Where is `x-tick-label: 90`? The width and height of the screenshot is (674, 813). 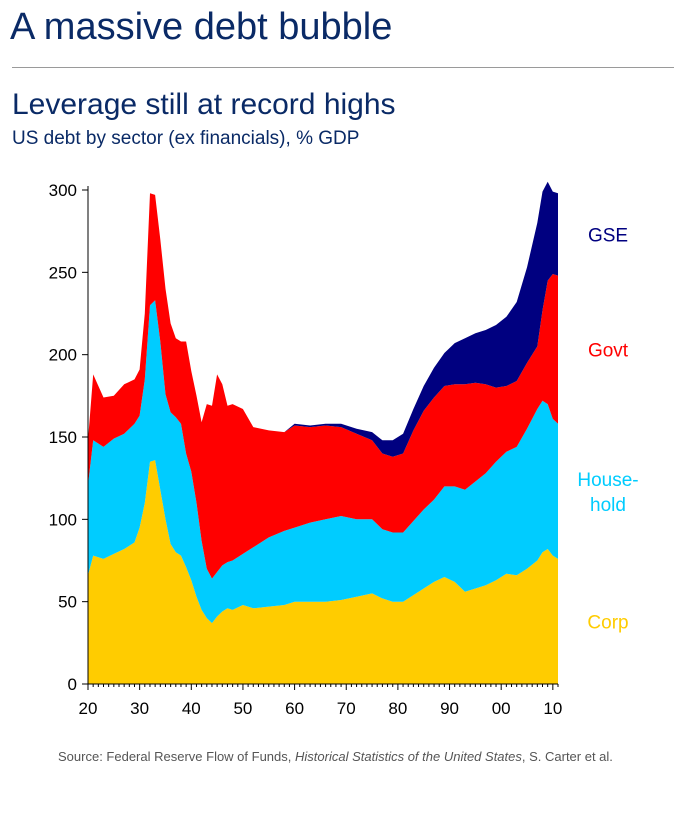
x-tick-label: 90 is located at coordinates (449, 708).